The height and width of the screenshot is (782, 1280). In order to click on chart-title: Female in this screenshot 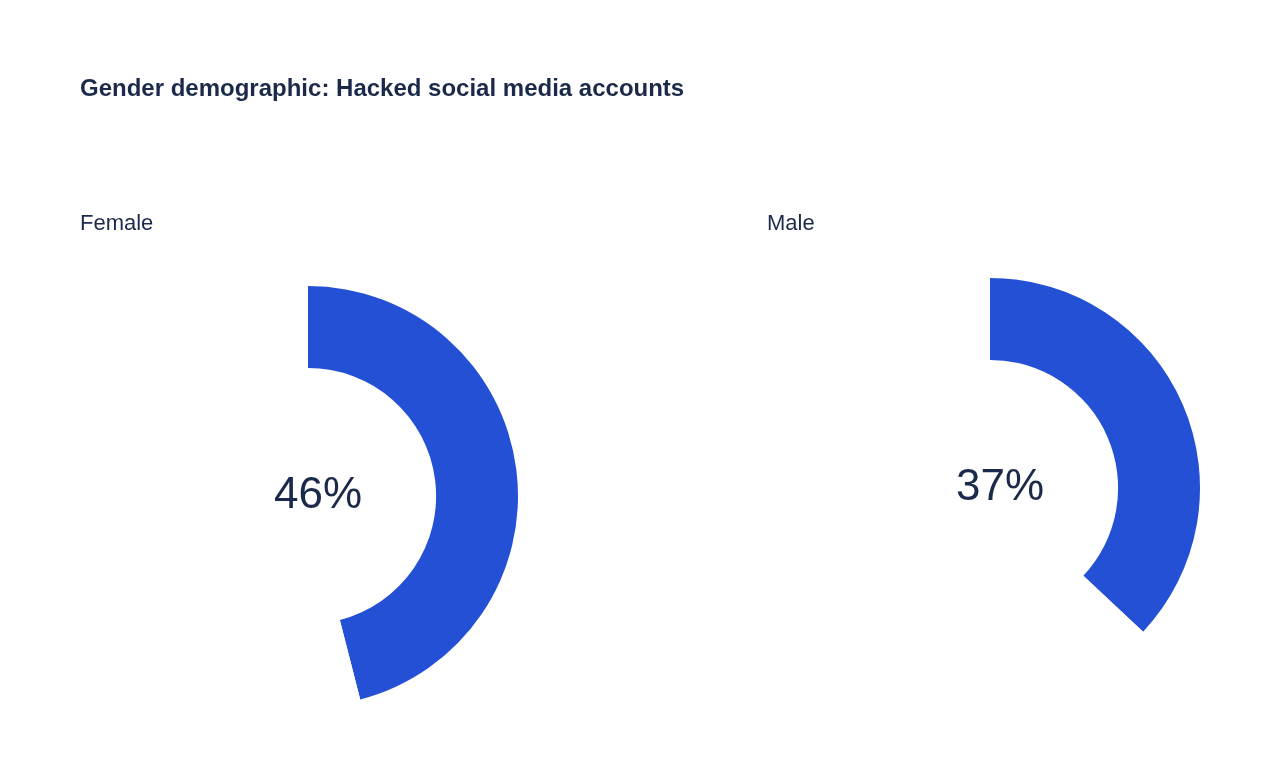, I will do `click(117, 223)`.